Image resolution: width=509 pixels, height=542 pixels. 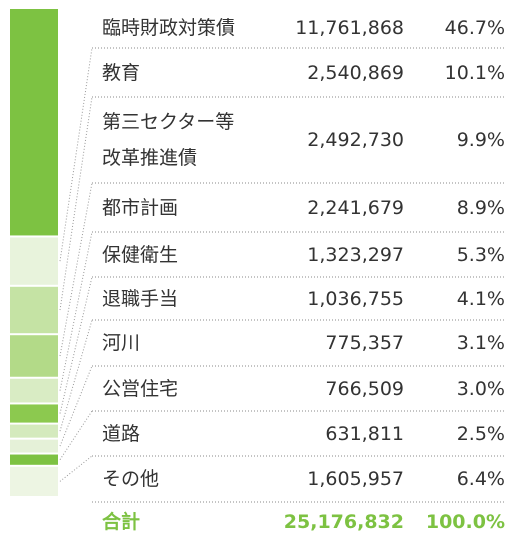 I want to click on amount-label: 1,036,755, so click(x=355, y=298).